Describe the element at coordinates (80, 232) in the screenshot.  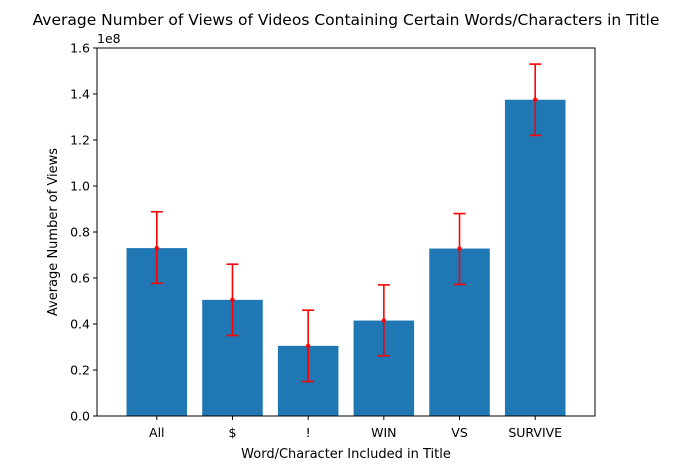
I see `y-tick-label-4: 0.8` at that location.